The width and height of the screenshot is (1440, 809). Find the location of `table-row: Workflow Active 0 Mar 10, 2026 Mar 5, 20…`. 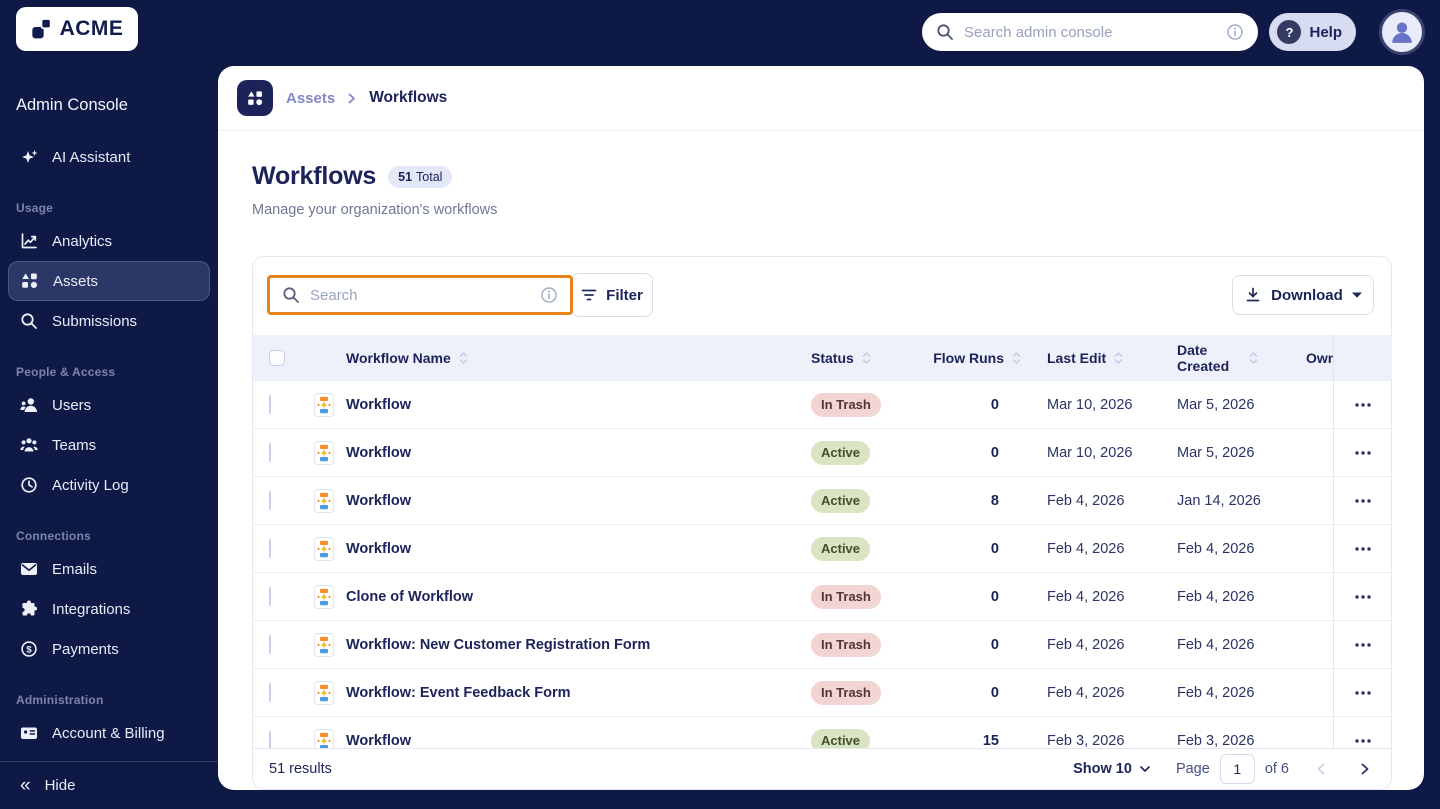

table-row: Workflow Active 0 Mar 10, 2026 Mar 5, 20… is located at coordinates (822, 453).